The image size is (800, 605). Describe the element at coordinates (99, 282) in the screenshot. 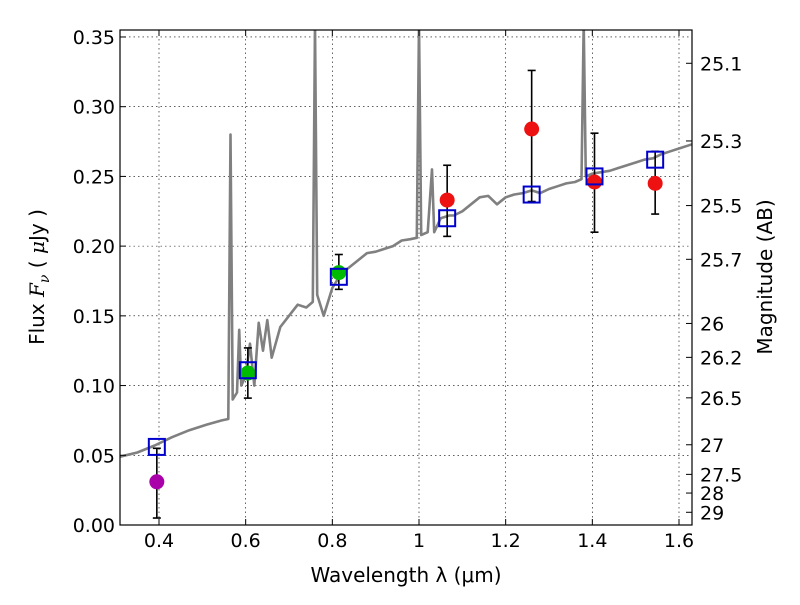

I see `y-axis-ticks: 0.00 0.05 0.10 0.15 0.20 0.25 0.30 0.35` at that location.